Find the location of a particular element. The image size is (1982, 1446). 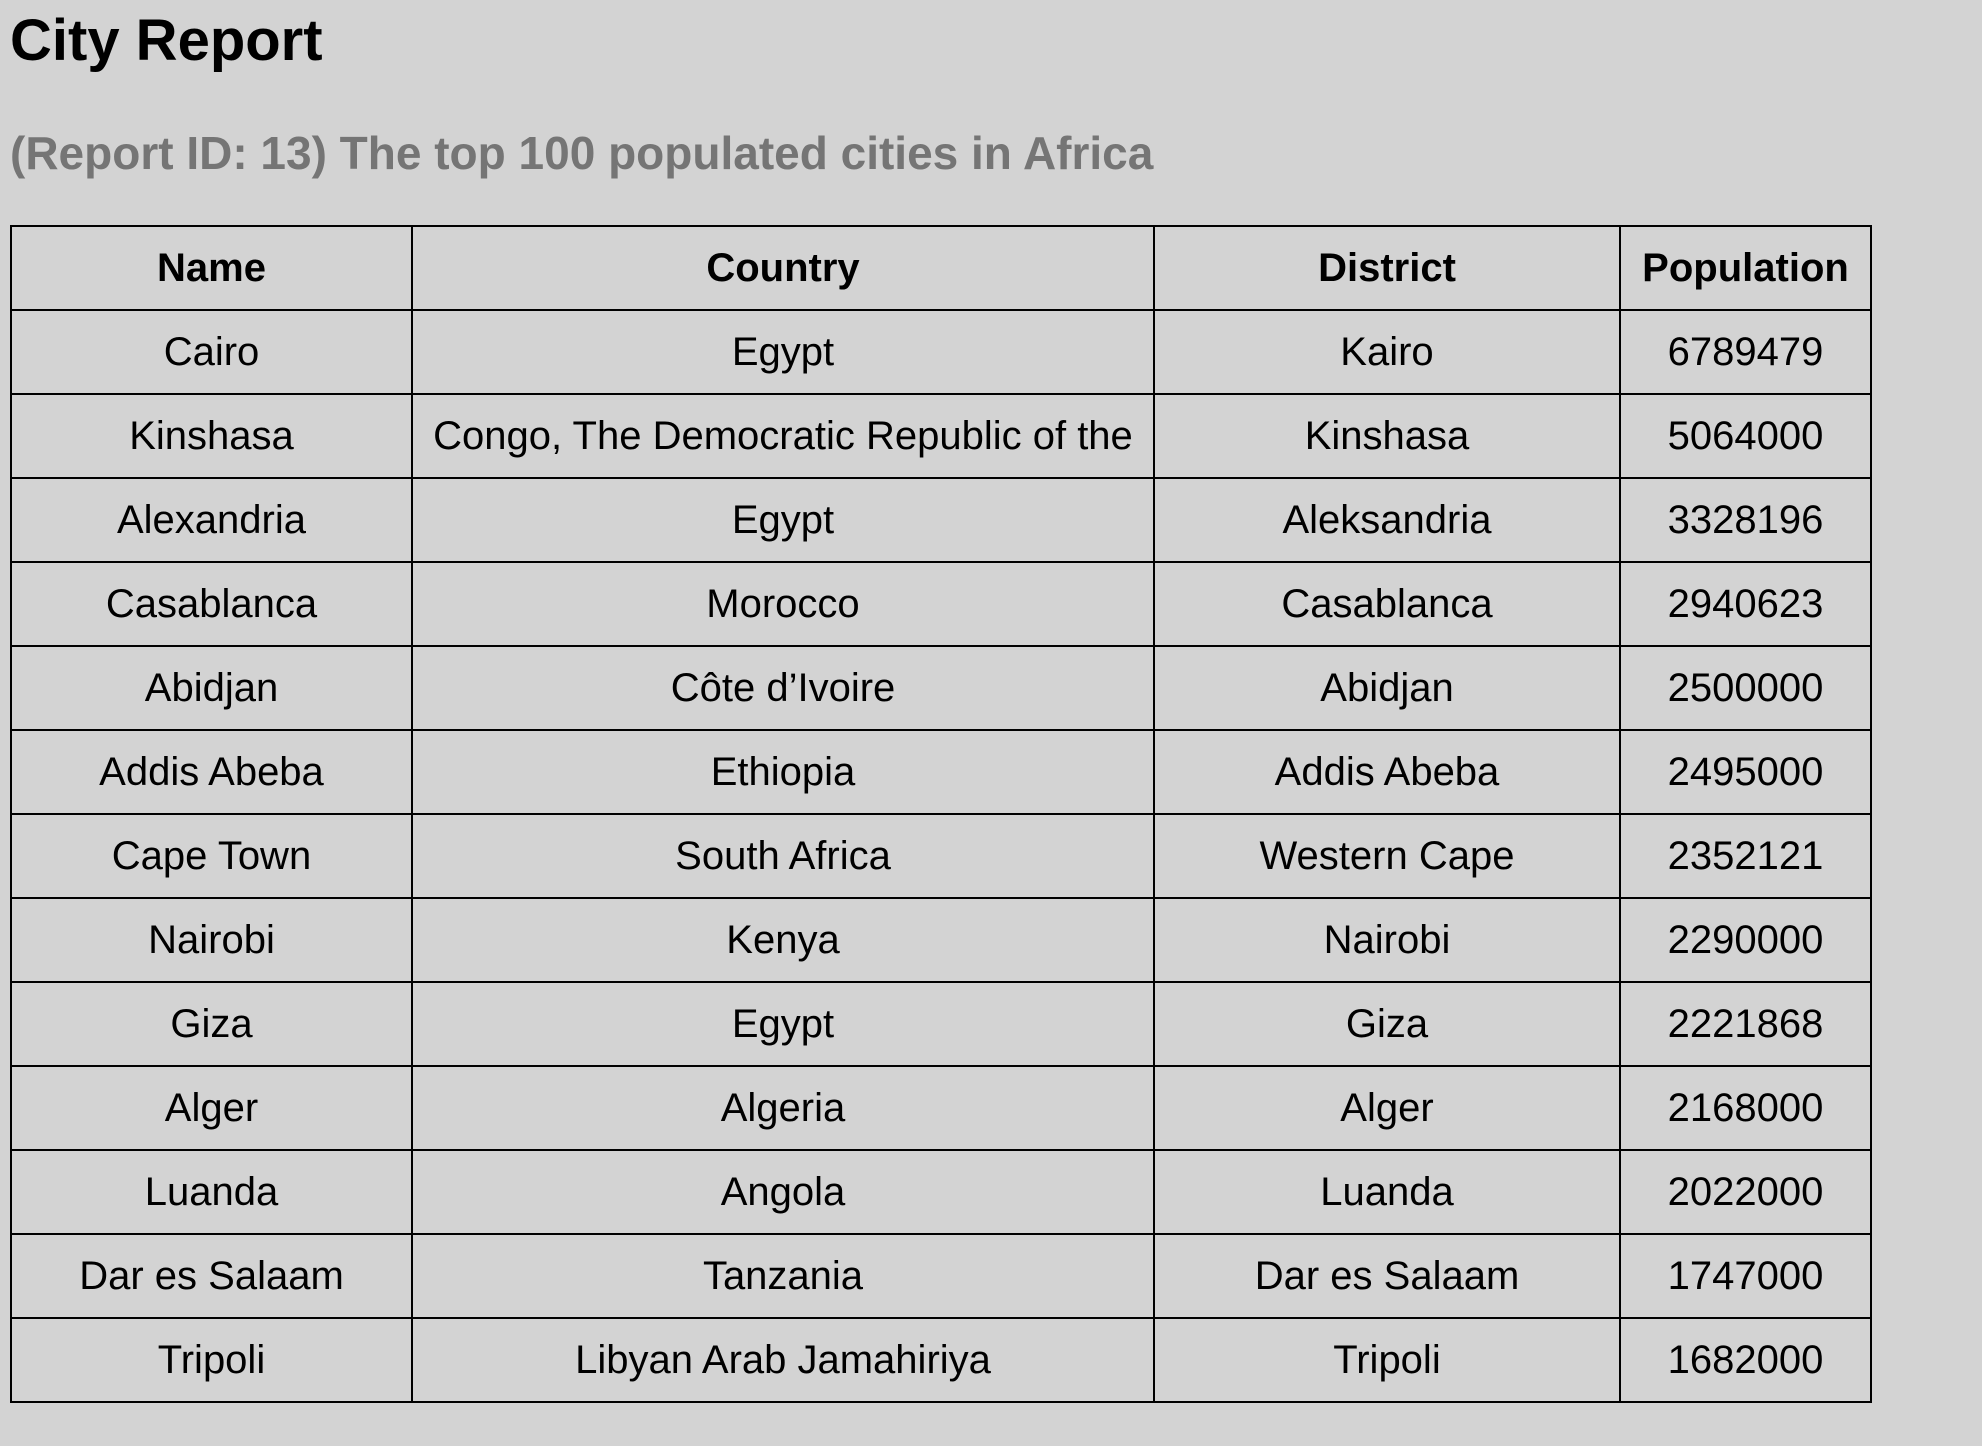

page-title: City Report is located at coordinates (166, 40).